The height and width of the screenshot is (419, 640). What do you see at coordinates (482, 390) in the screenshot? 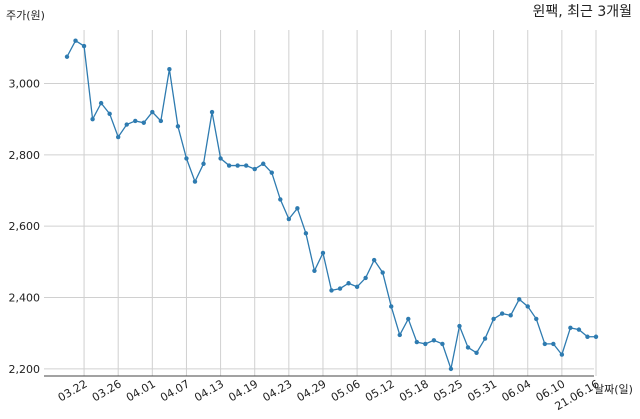
I see `x-tick-label: 05.31` at bounding box center [482, 390].